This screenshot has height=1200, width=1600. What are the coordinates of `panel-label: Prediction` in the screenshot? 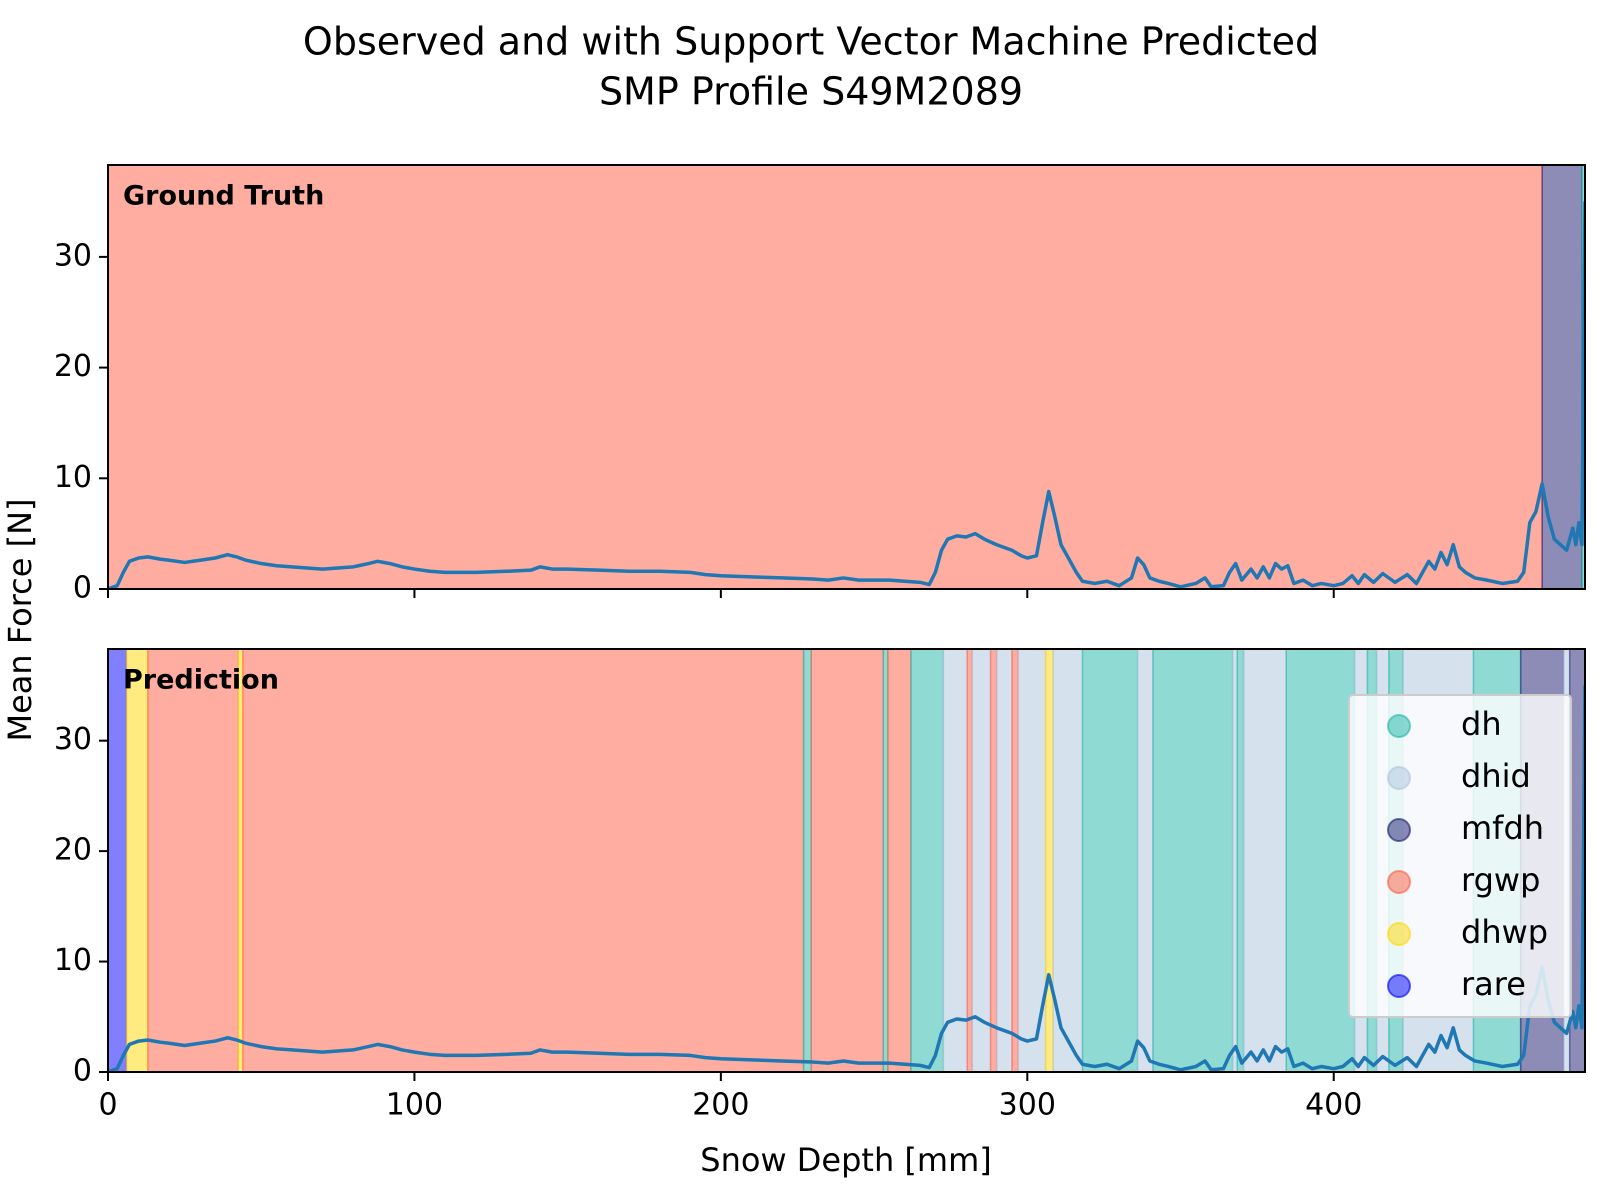 It's located at (201, 680).